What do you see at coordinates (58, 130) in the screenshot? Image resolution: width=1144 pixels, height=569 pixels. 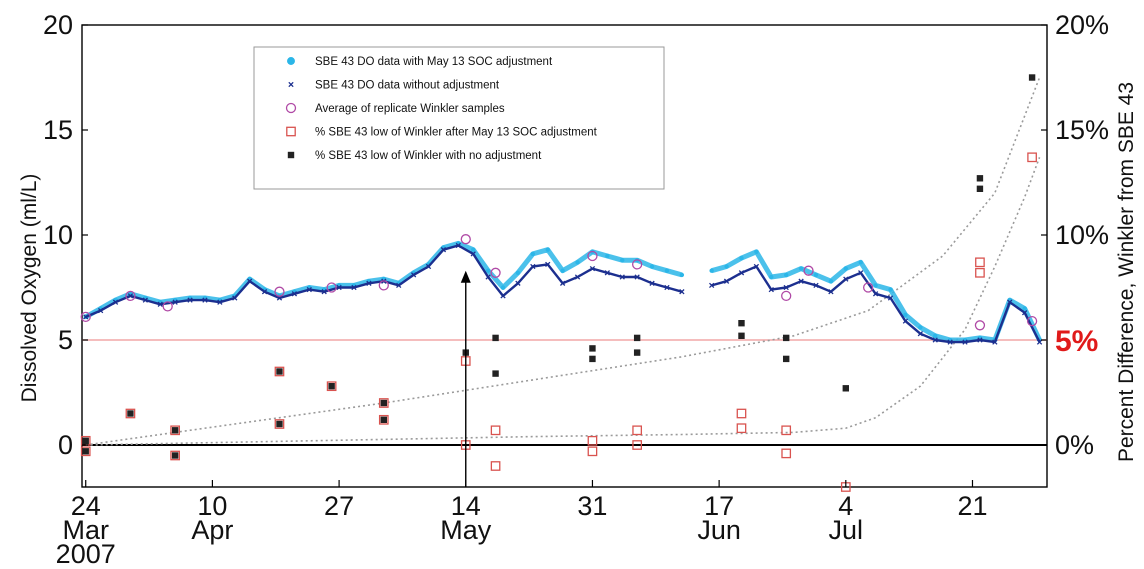 I see `y-tick-label-3: 15` at bounding box center [58, 130].